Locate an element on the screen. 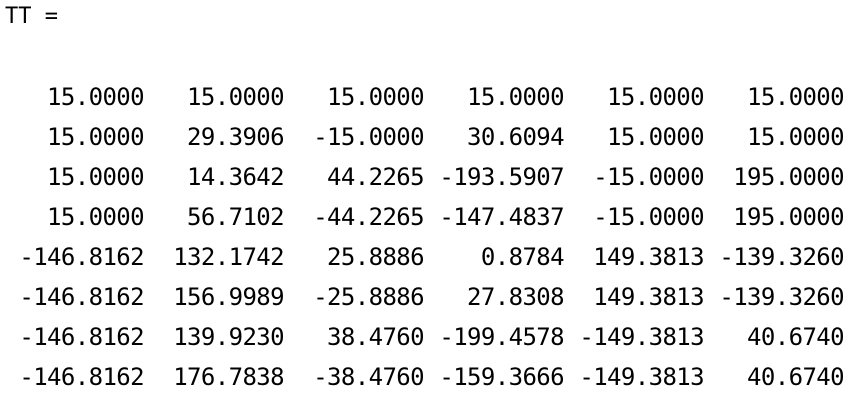  matrix-cell: -44.2265 is located at coordinates (368, 217).